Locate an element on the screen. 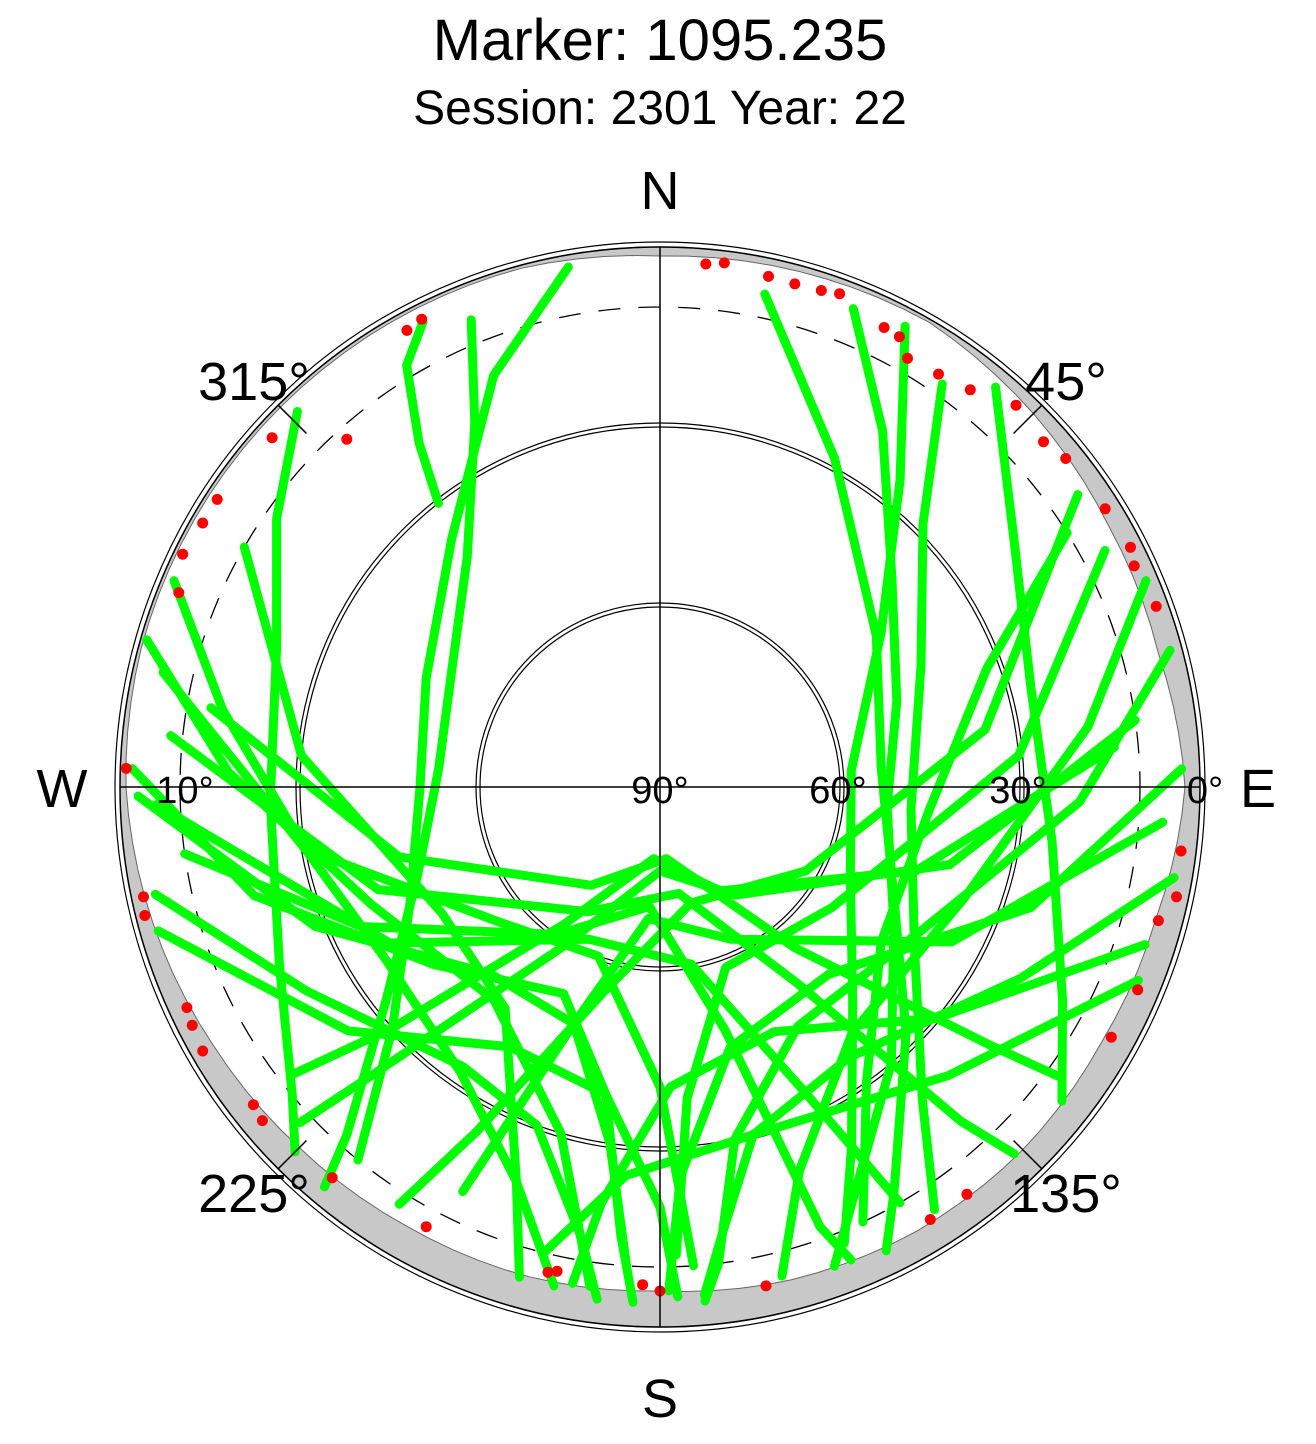 The height and width of the screenshot is (1444, 1316). chart-title: Marker: 1095.235 is located at coordinates (660, 40).